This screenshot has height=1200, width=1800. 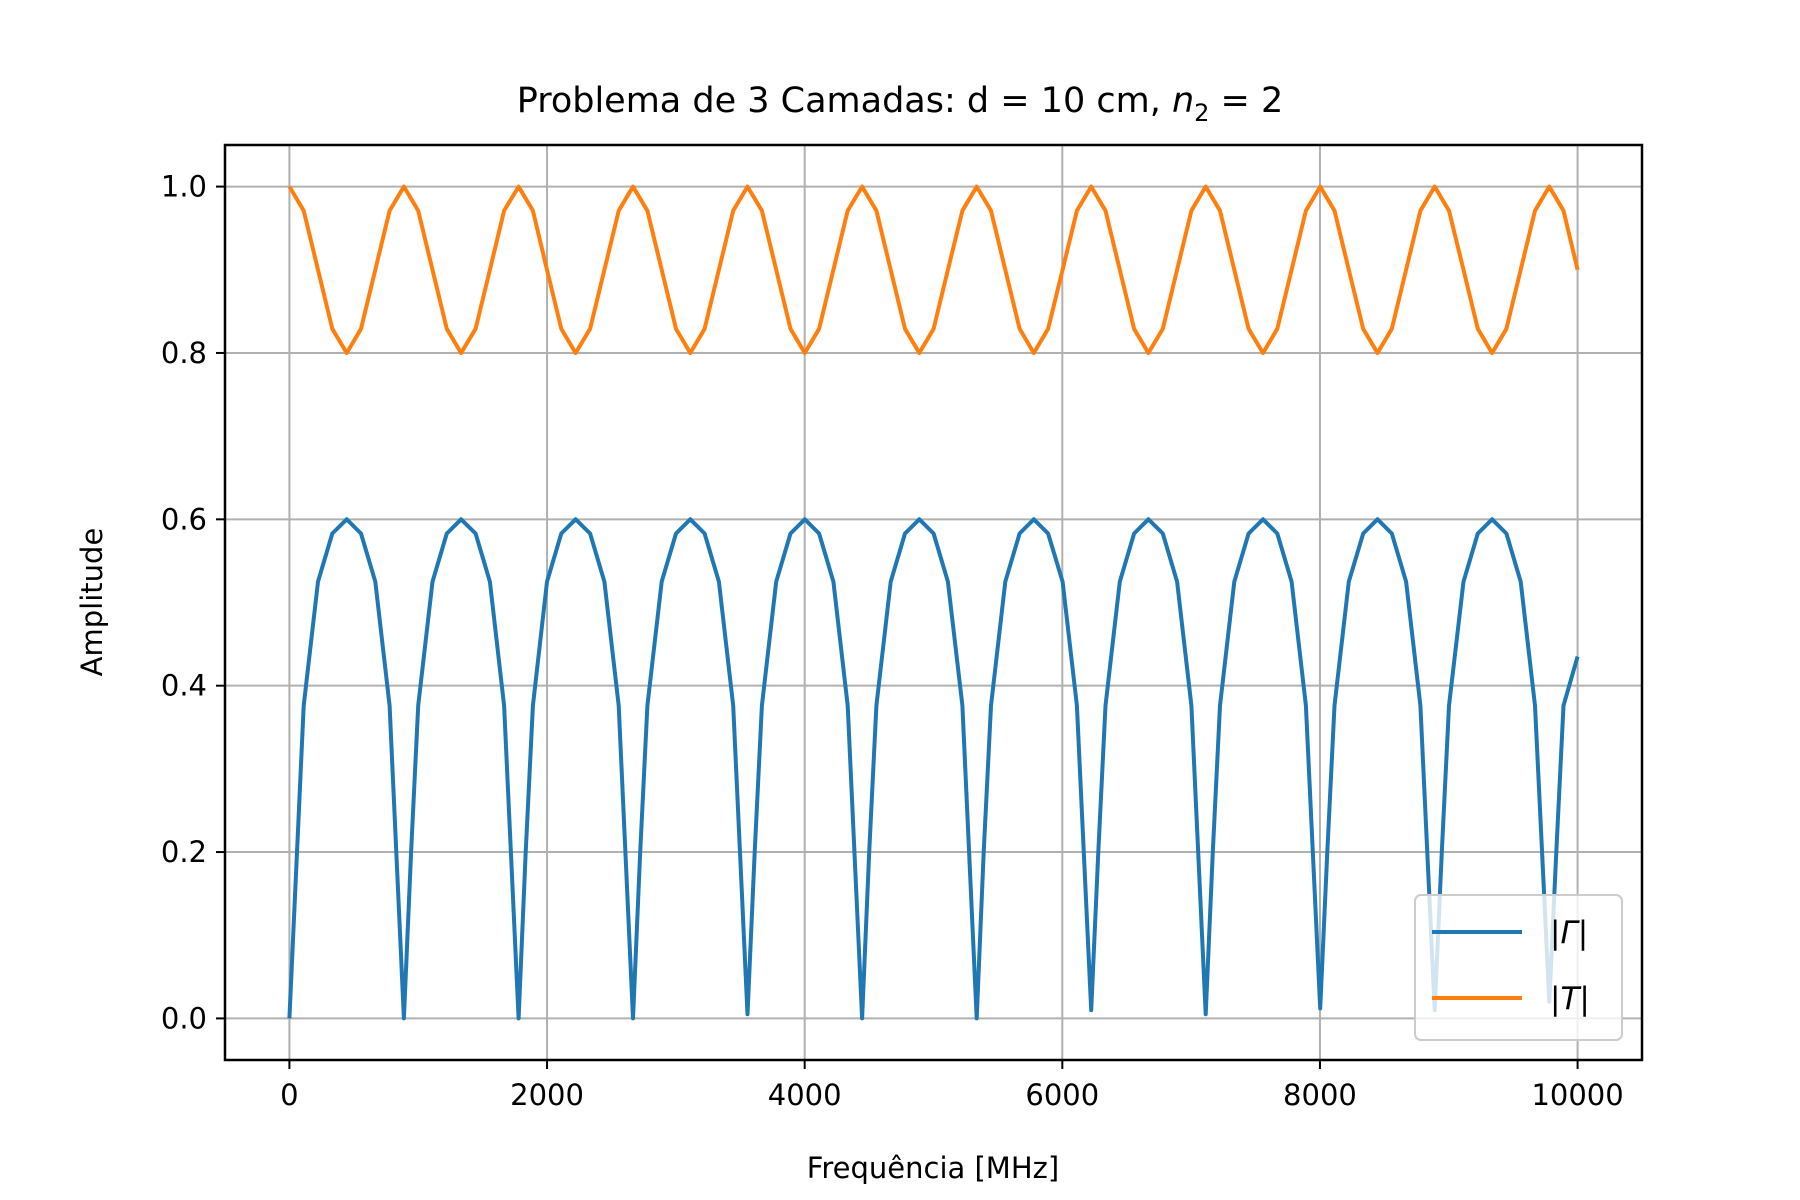 I want to click on y-tick-label-0: 0.0, so click(x=184, y=1018).